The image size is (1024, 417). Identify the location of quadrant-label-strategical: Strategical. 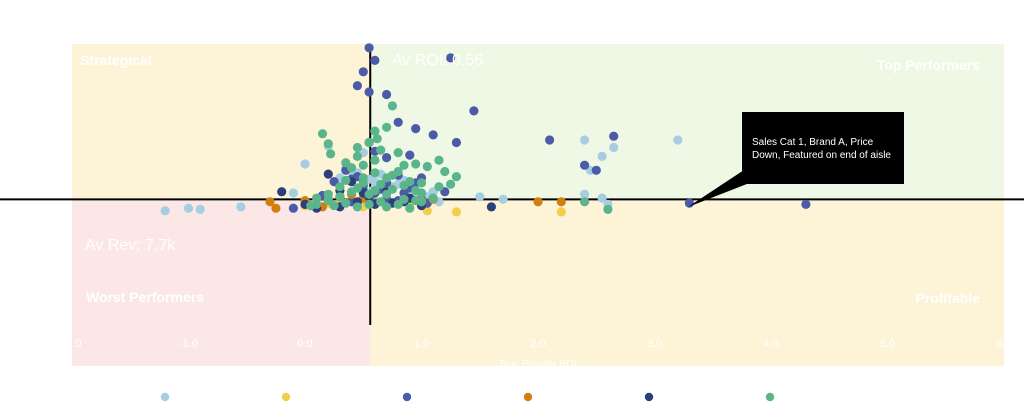
(116, 60).